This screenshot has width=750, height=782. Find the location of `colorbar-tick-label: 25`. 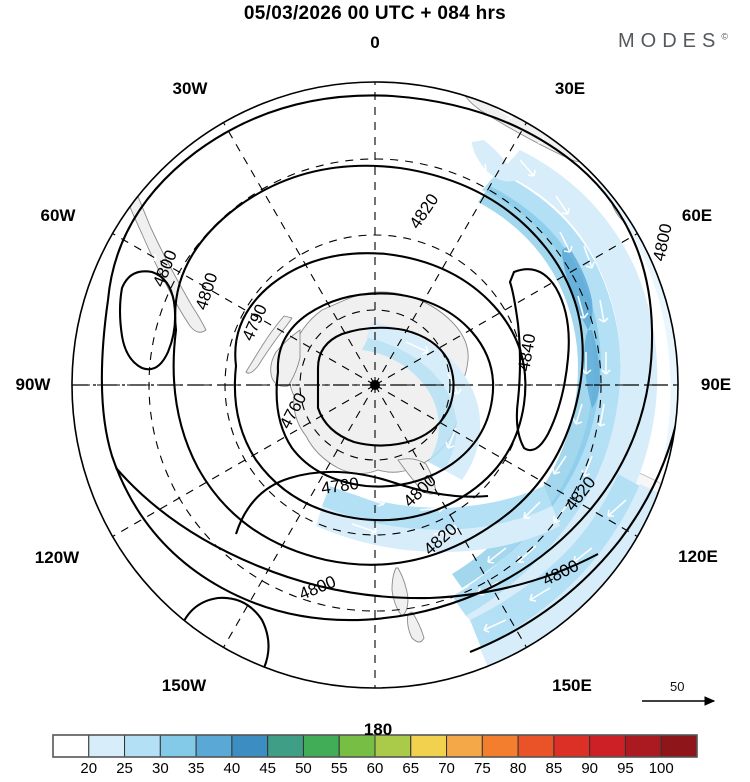

colorbar-tick-label: 25 is located at coordinates (124, 768).